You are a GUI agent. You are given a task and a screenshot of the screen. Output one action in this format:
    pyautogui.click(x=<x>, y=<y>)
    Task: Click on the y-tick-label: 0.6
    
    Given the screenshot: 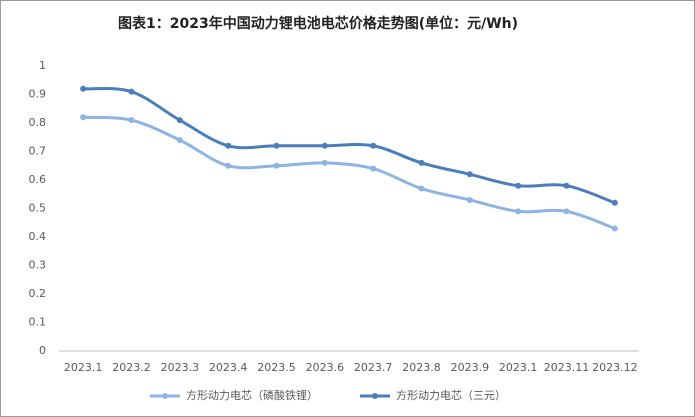 What is the action you would take?
    pyautogui.click(x=38, y=179)
    